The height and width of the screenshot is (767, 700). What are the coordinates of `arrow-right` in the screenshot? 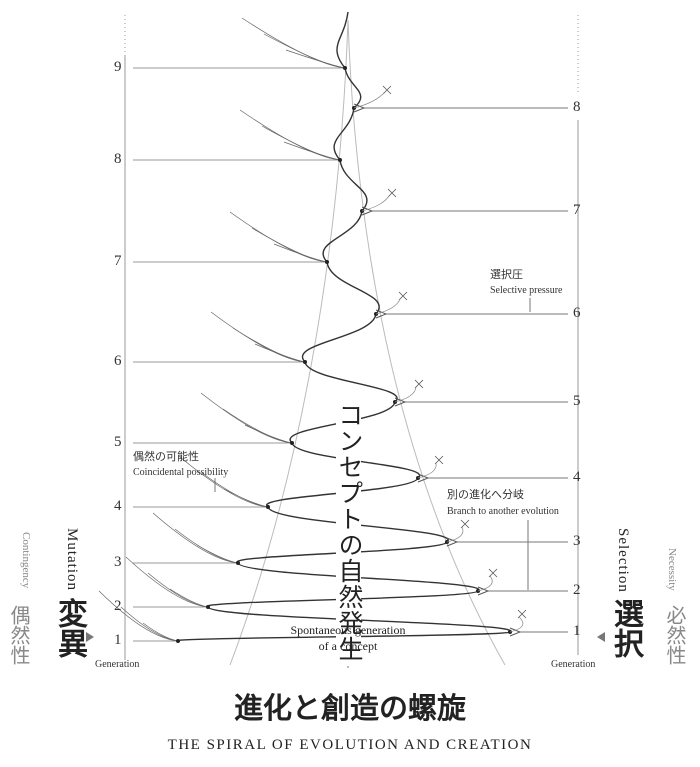 It's located at (90, 637).